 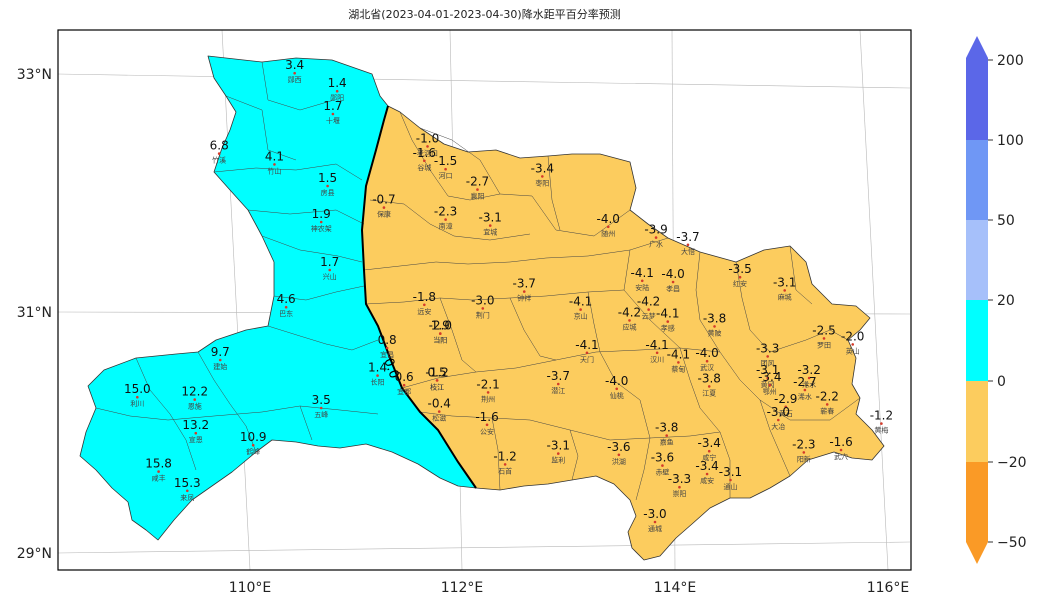 I want to click on station-58: -2.2 蕲春, so click(x=826, y=402).